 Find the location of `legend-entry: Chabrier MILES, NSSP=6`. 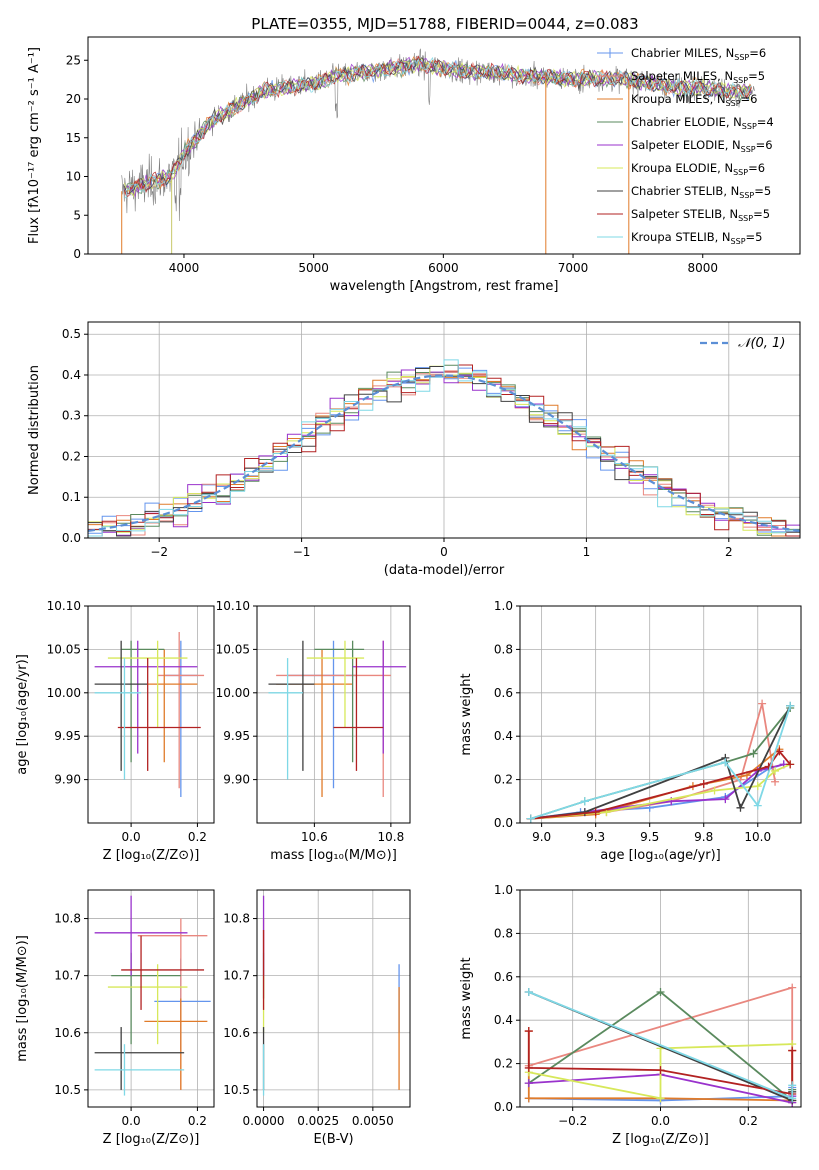

legend-entry: Chabrier MILES, NSSP=6 is located at coordinates (698, 54).